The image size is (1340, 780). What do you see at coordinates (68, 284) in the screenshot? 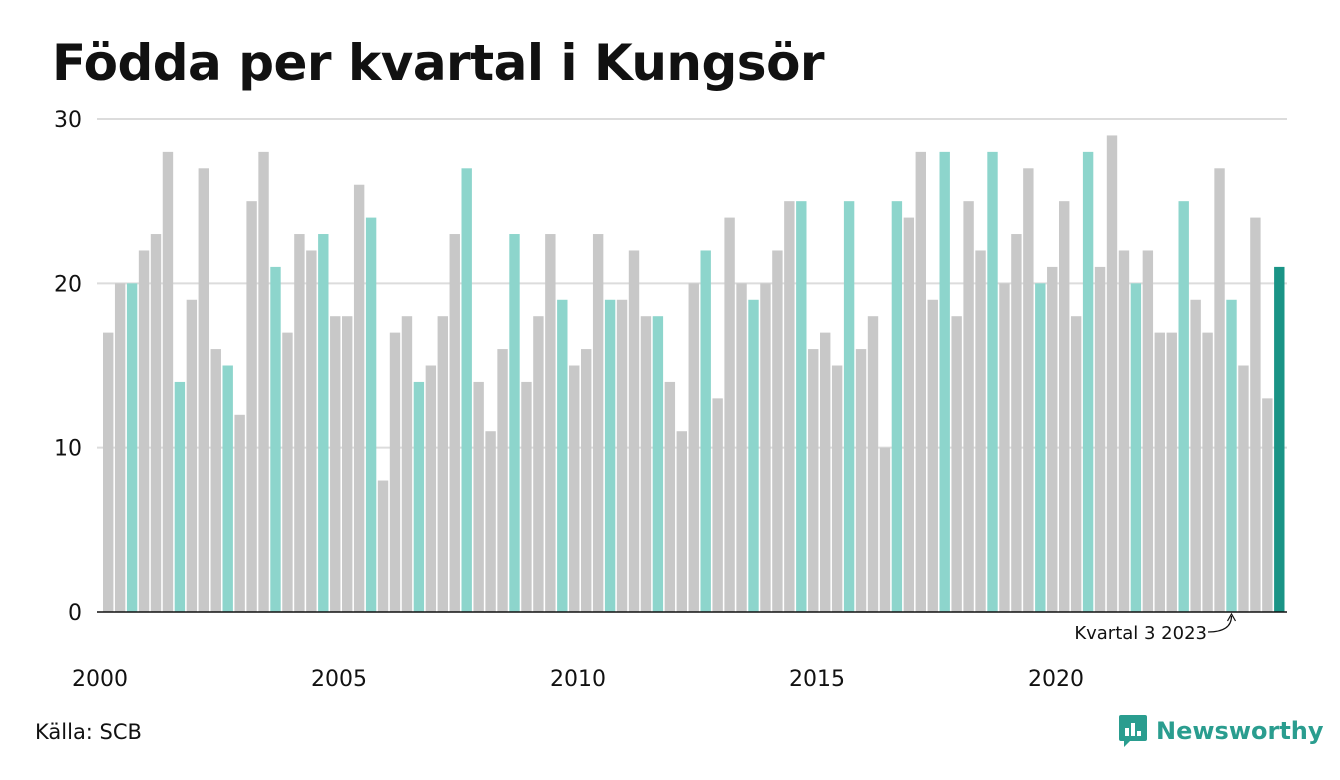
I see `y-tick-label: 20` at bounding box center [68, 284].